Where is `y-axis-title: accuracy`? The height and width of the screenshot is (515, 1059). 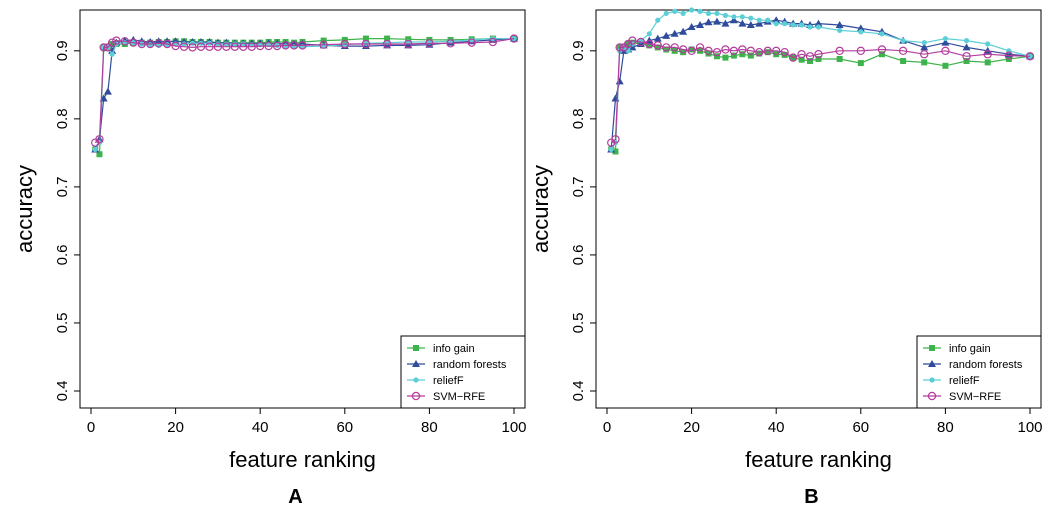 y-axis-title: accuracy is located at coordinates (24, 209).